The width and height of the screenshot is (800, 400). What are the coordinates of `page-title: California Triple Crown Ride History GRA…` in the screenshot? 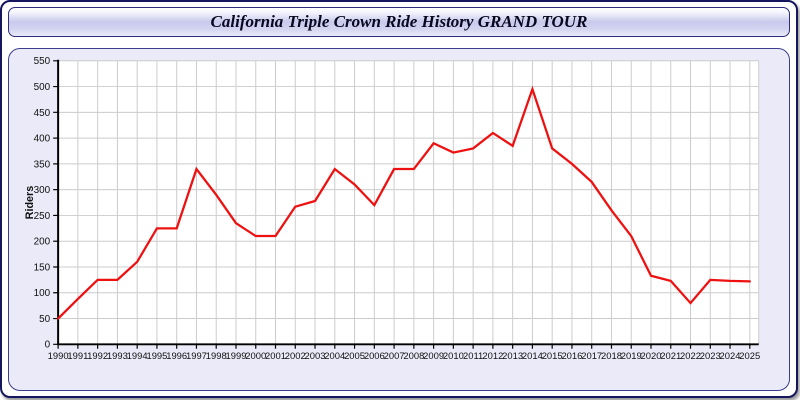 It's located at (399, 21).